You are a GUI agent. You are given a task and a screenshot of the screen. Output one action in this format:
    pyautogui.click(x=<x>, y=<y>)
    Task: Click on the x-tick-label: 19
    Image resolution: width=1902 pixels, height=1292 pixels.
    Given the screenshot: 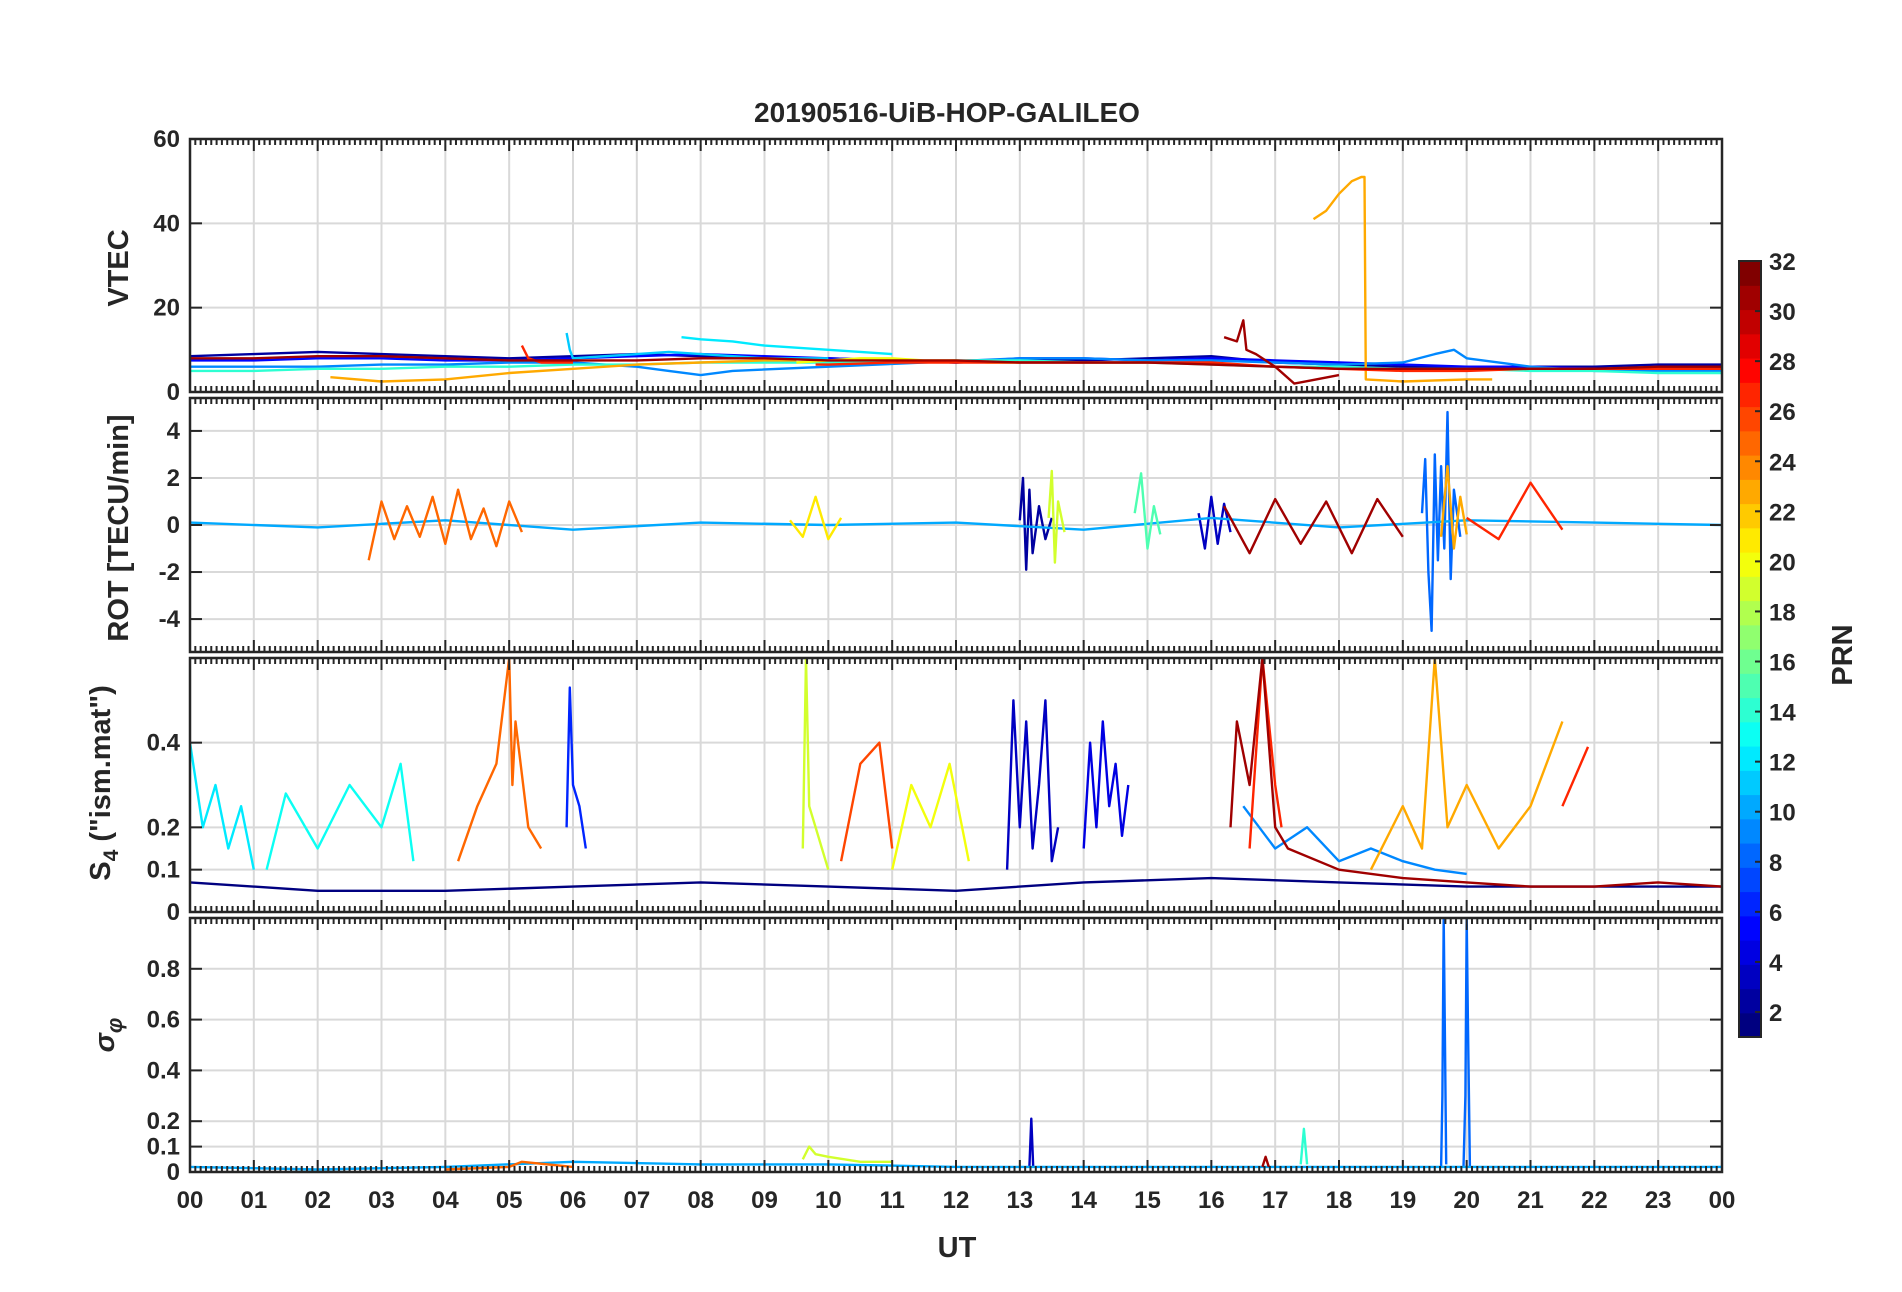 What is the action you would take?
    pyautogui.click(x=1402, y=1200)
    